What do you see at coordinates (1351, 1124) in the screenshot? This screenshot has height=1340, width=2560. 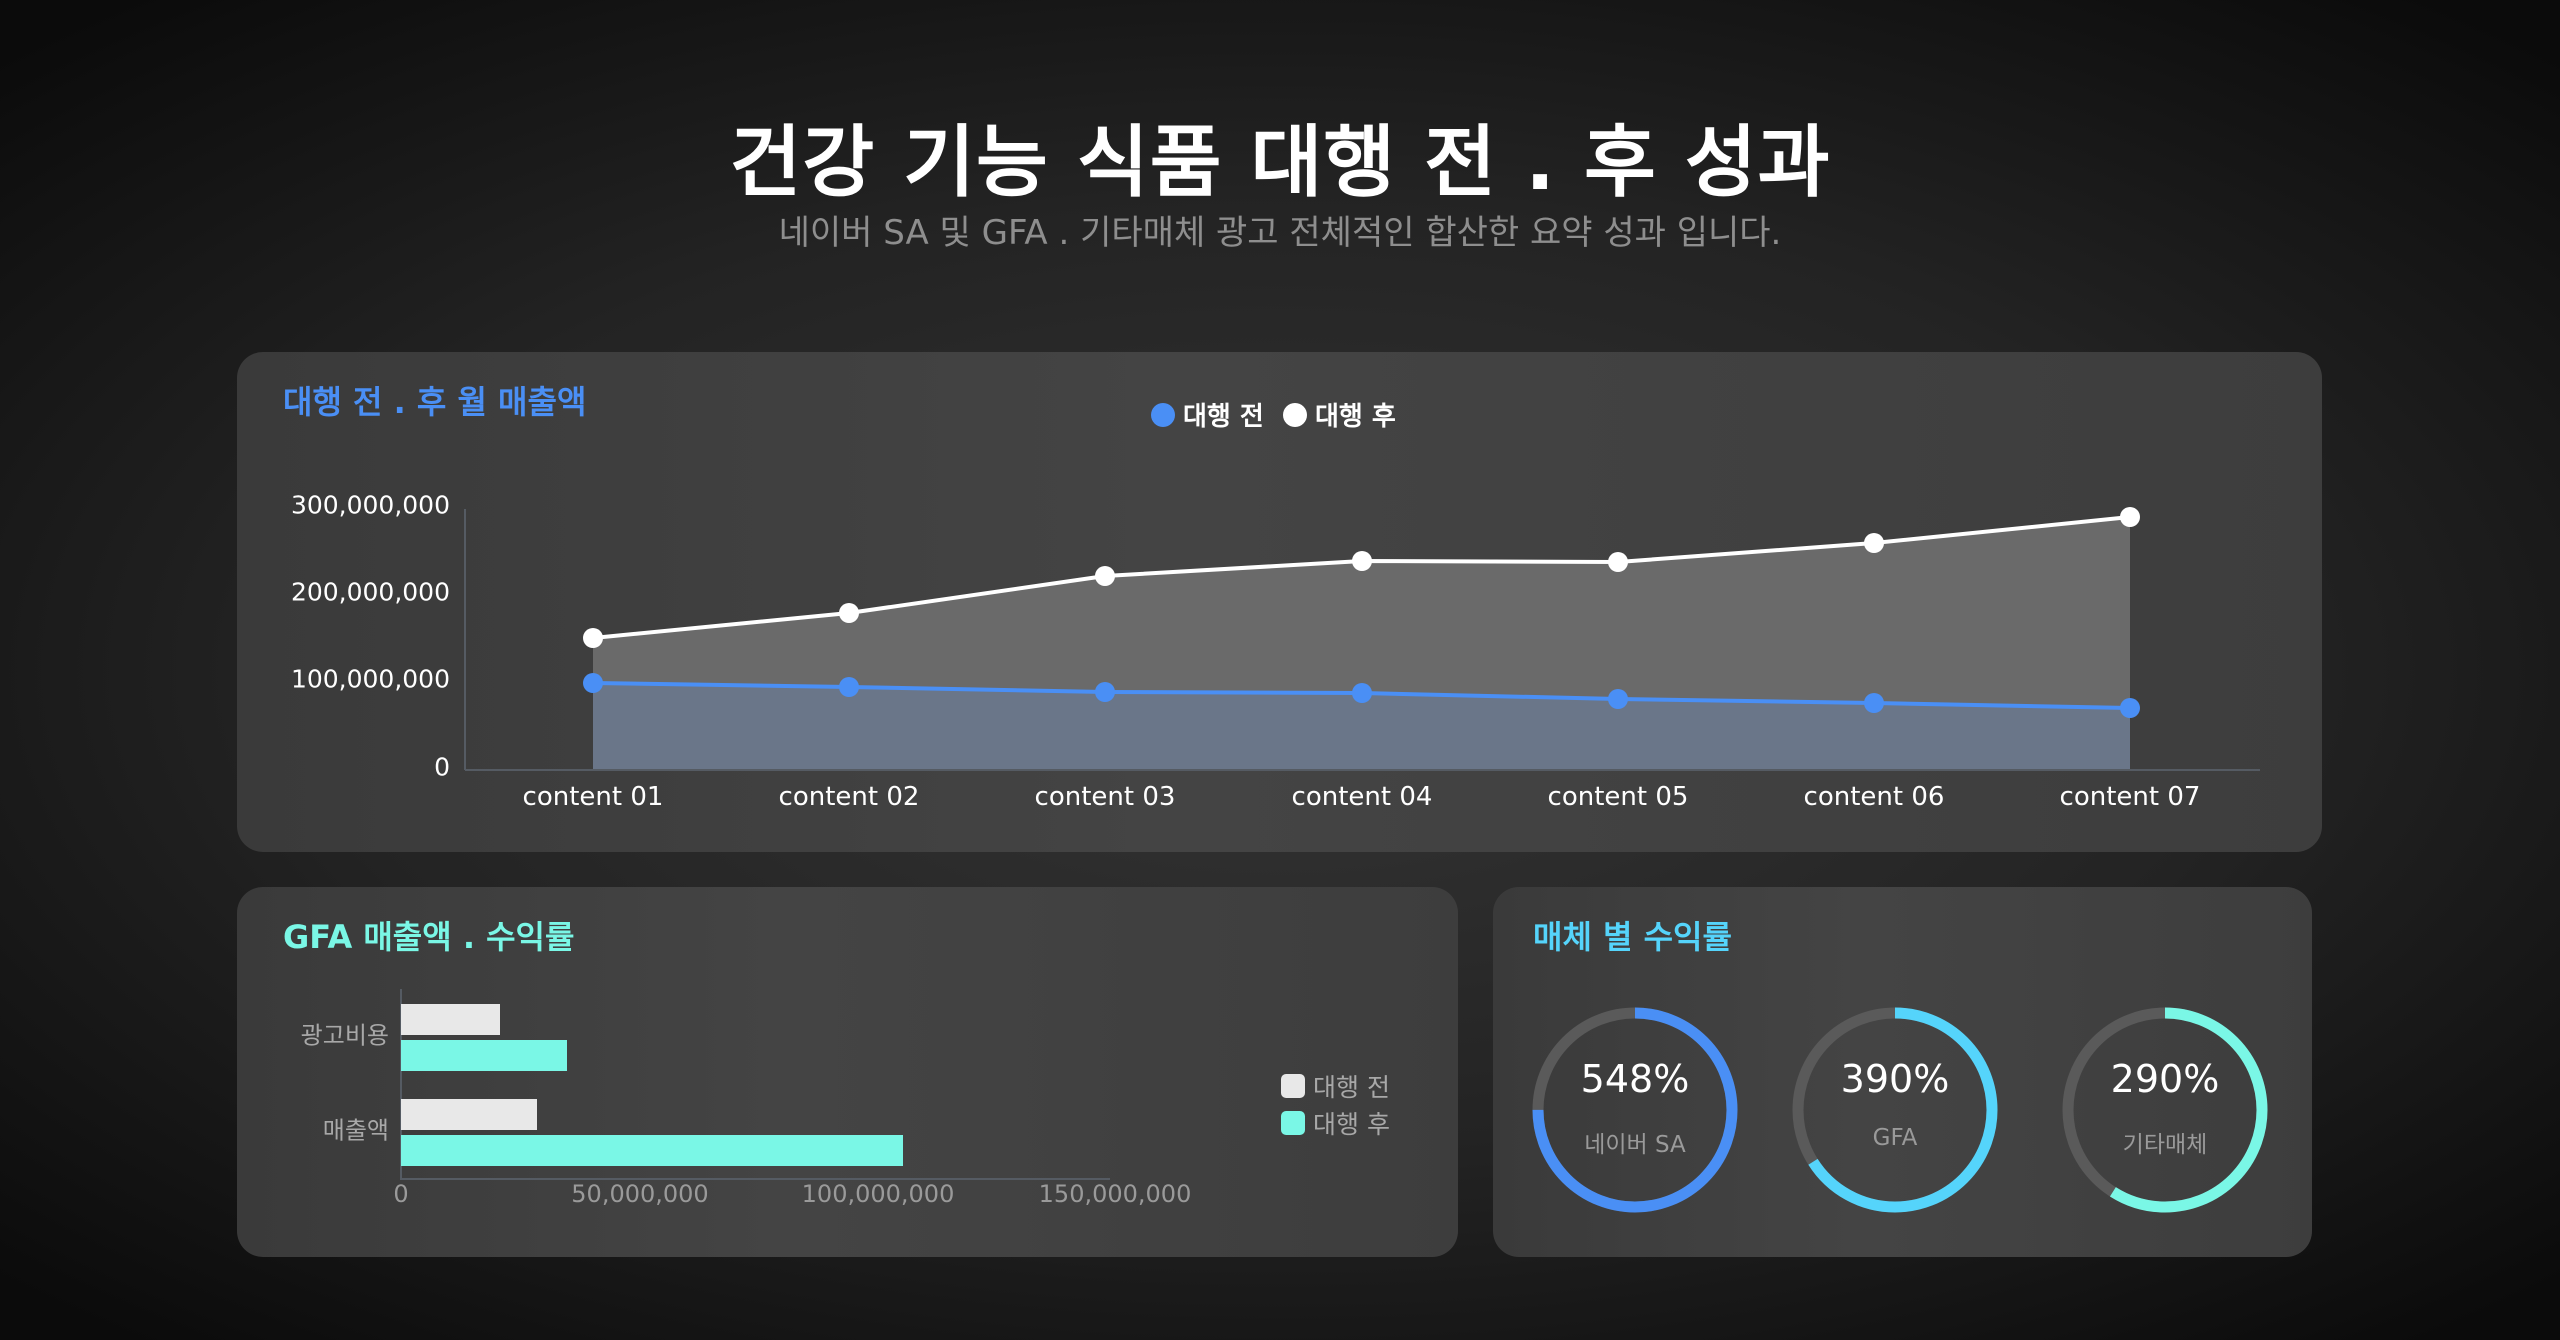 I see `bar-legend-after-label: 대행 후` at bounding box center [1351, 1124].